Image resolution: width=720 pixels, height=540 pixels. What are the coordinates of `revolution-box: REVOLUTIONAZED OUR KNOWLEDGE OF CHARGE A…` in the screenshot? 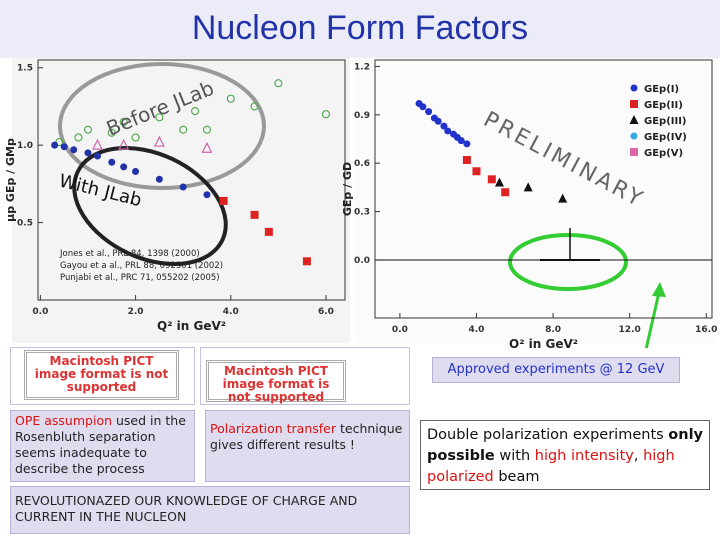 It's located at (210, 510).